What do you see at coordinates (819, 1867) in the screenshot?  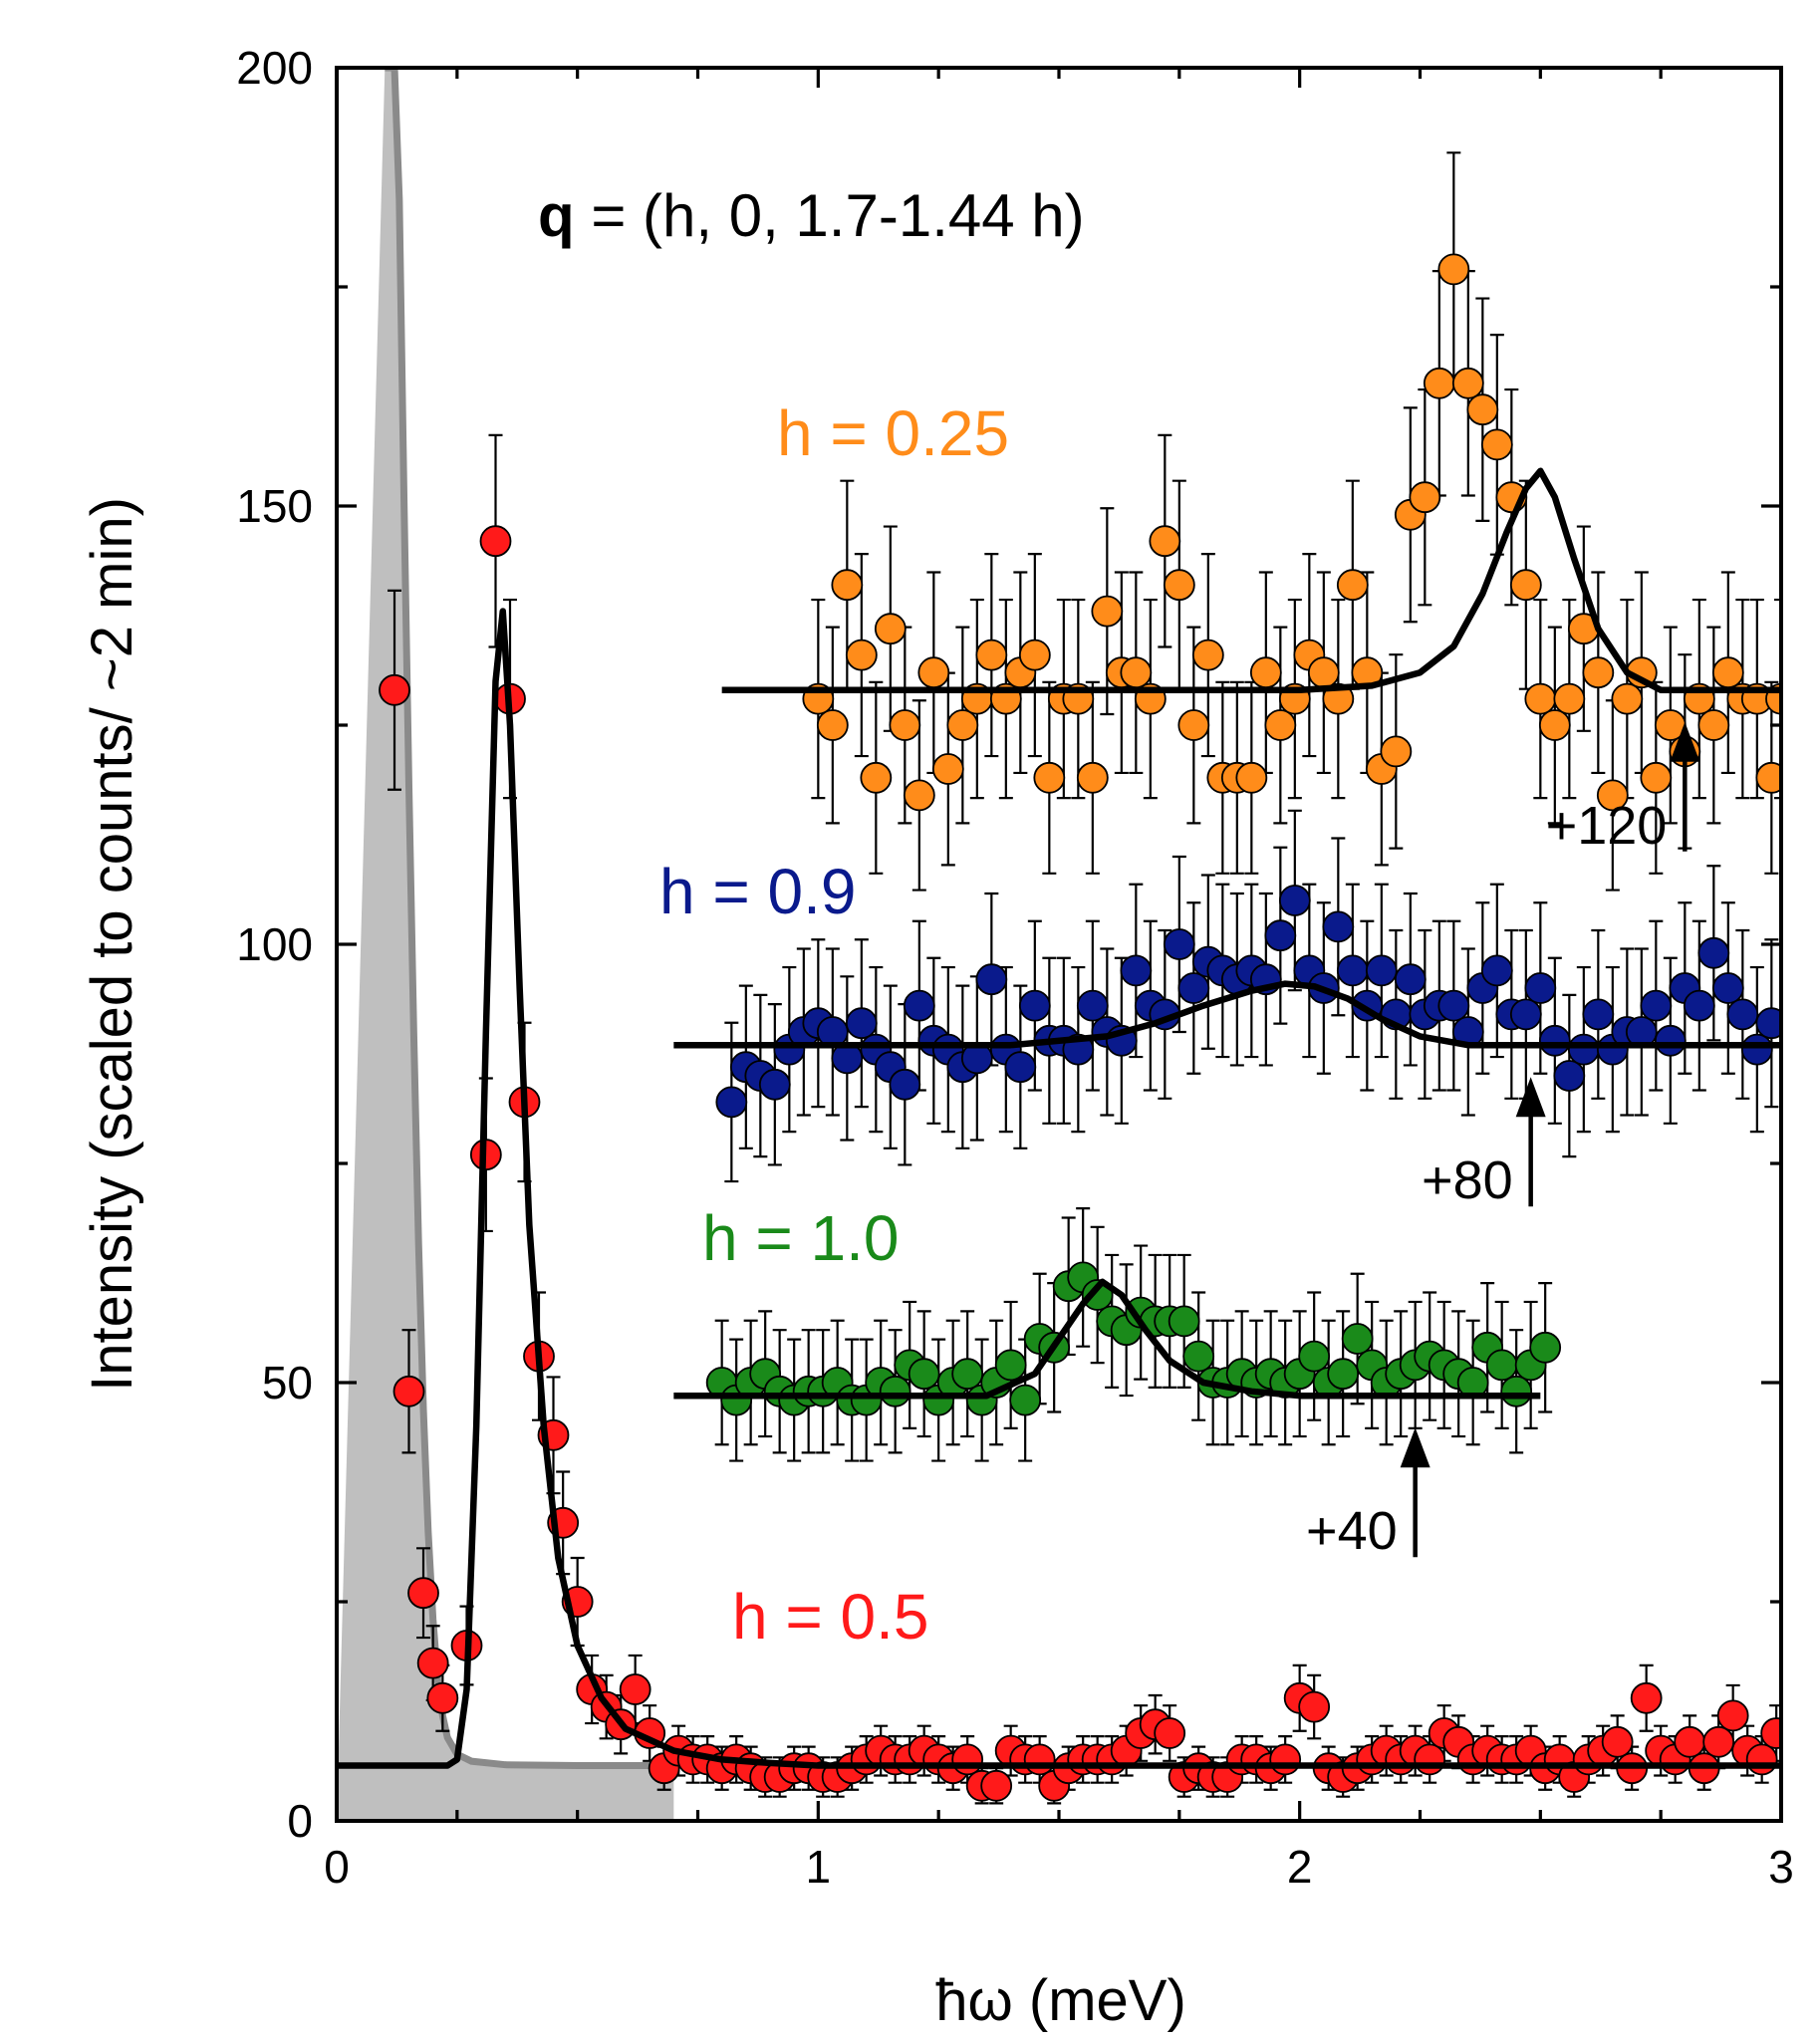 I see `x-tick-label: 1` at bounding box center [819, 1867].